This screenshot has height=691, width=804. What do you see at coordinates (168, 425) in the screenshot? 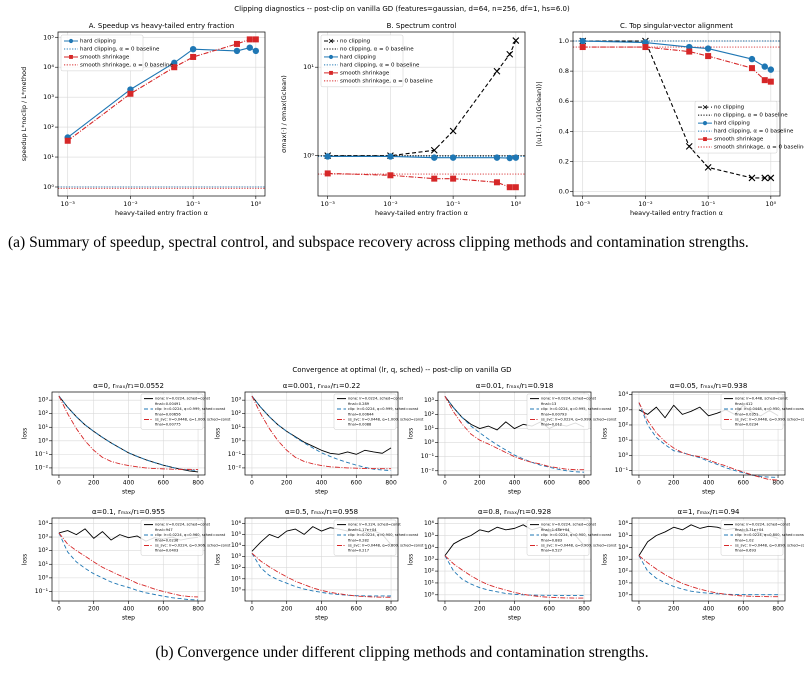
I see `legend-label: final=0.00775` at bounding box center [168, 425].